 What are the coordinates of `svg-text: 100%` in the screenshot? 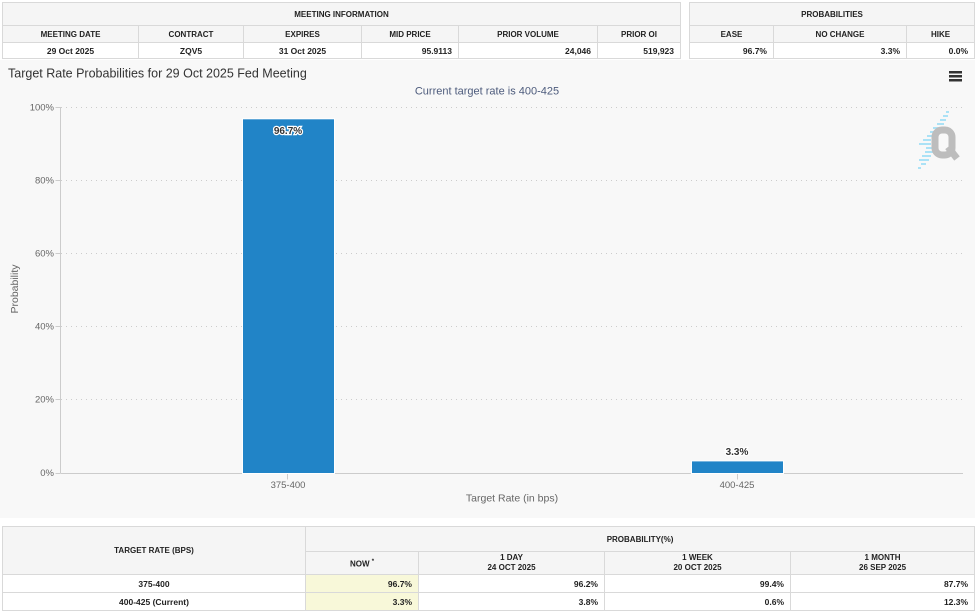 It's located at (42, 108).